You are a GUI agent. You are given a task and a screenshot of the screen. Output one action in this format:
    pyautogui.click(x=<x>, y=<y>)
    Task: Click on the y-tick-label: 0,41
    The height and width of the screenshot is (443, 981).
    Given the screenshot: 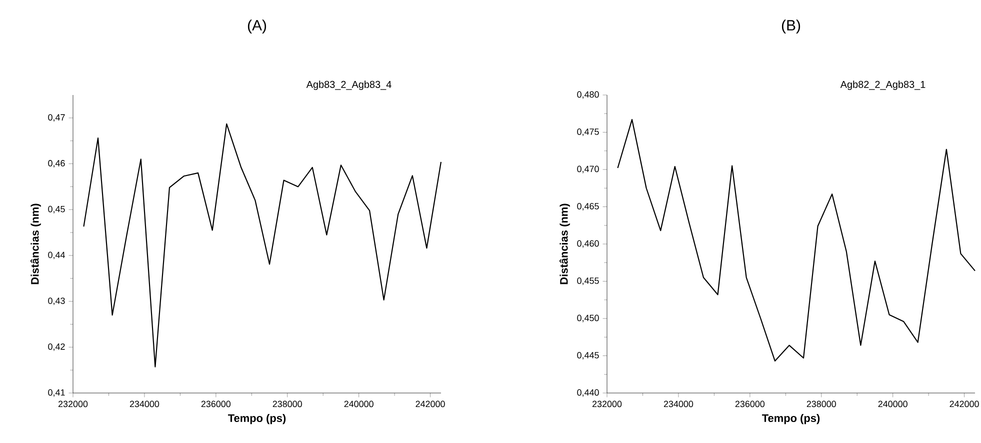 What is the action you would take?
    pyautogui.click(x=56, y=393)
    